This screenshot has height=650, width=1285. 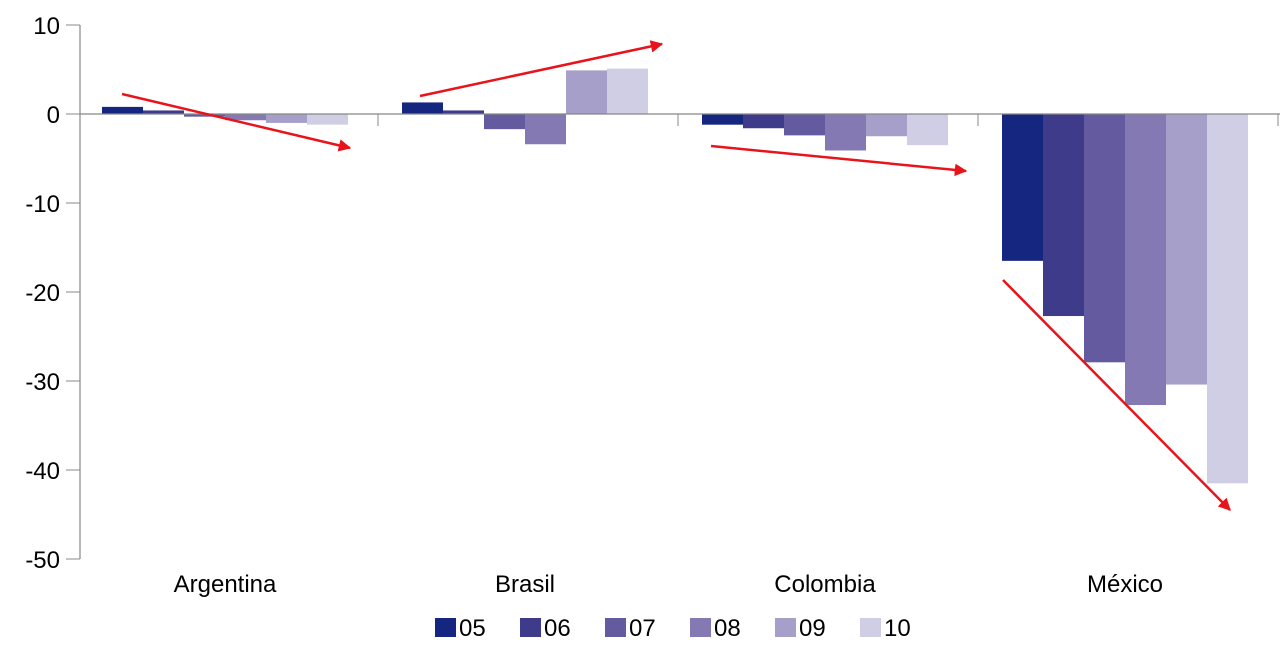 I want to click on y-tick-label: -20, so click(x=42, y=293).